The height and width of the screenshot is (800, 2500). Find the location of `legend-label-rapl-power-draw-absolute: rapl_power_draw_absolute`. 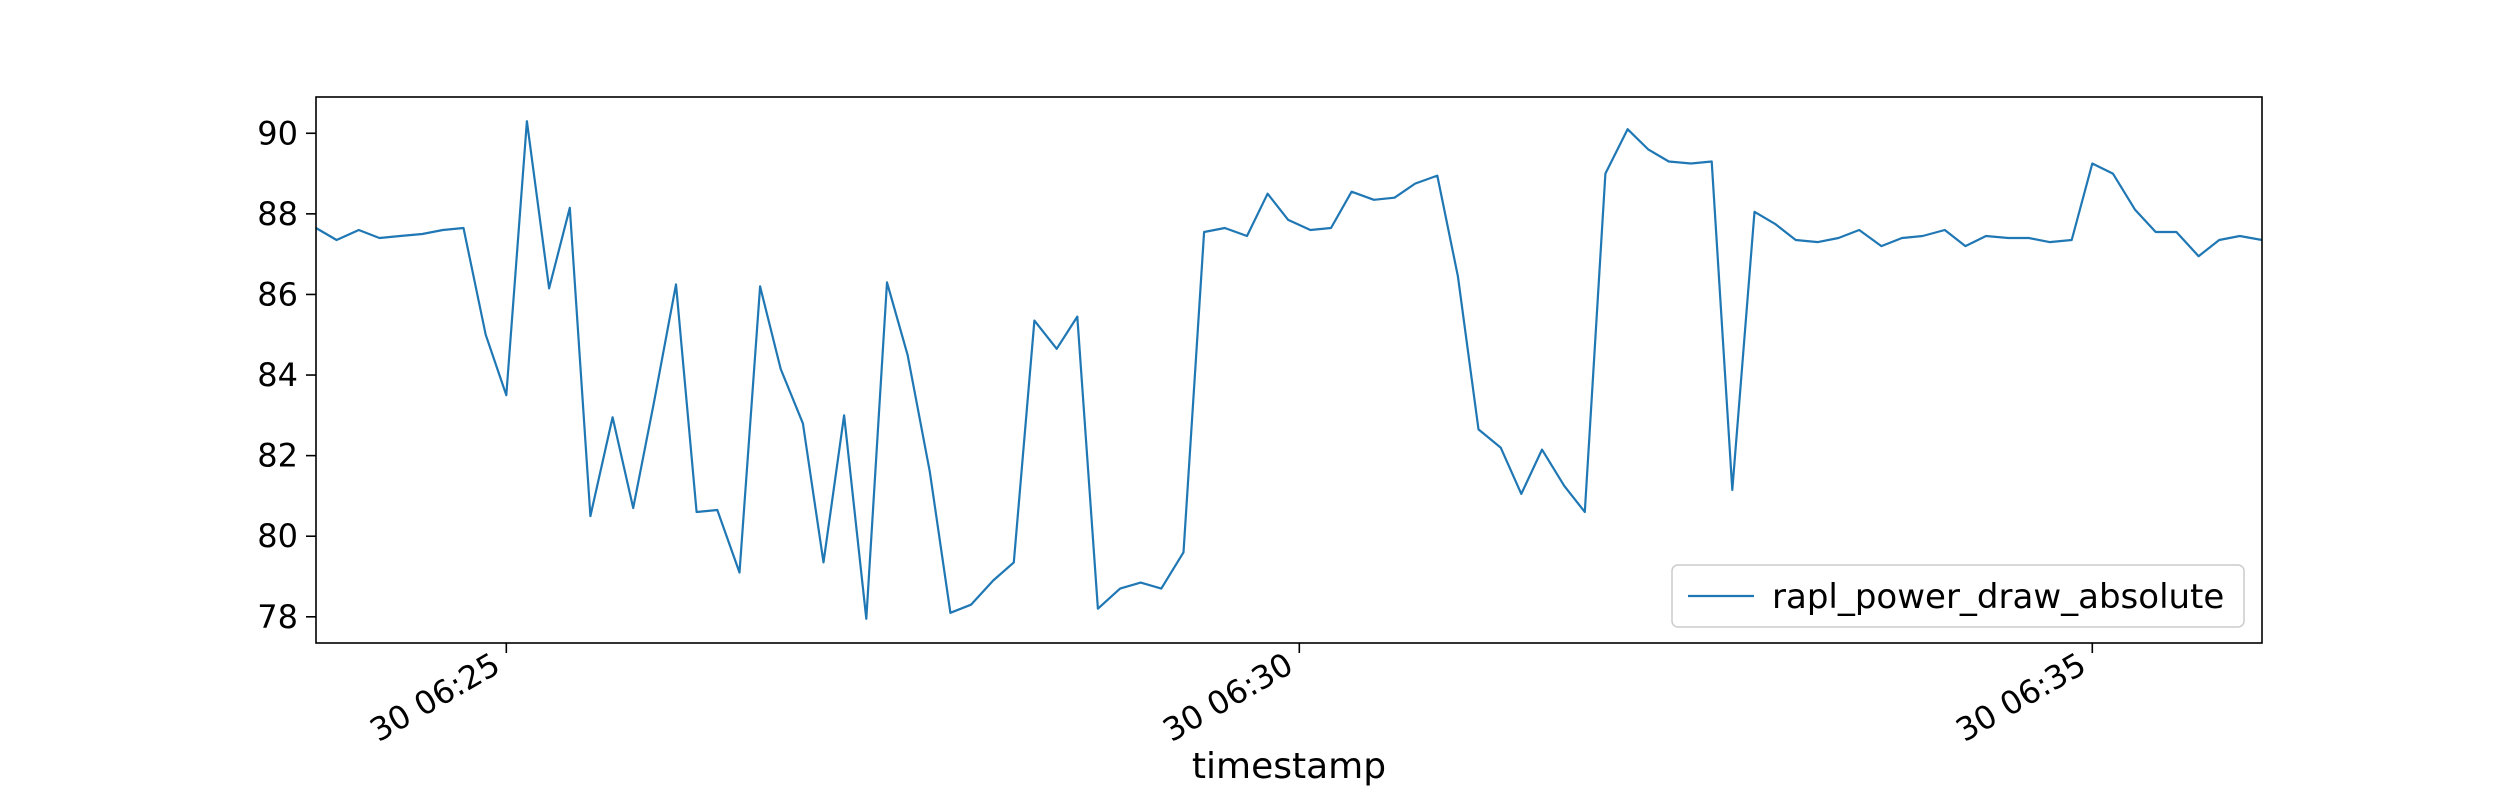

legend-label-rapl-power-draw-absolute: rapl_power_draw_absolute is located at coordinates (1998, 597).